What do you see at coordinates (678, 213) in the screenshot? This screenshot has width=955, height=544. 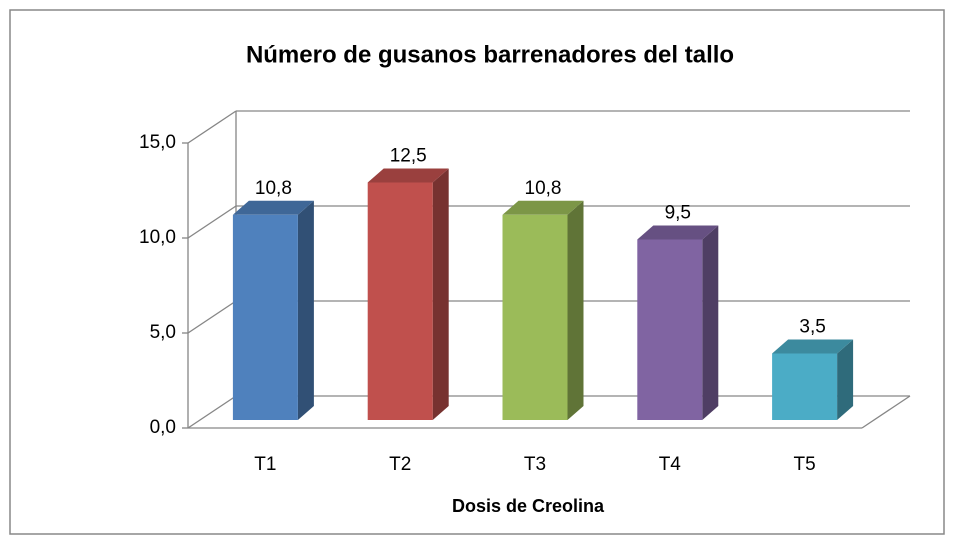 I see `data-label: 9,5` at bounding box center [678, 213].